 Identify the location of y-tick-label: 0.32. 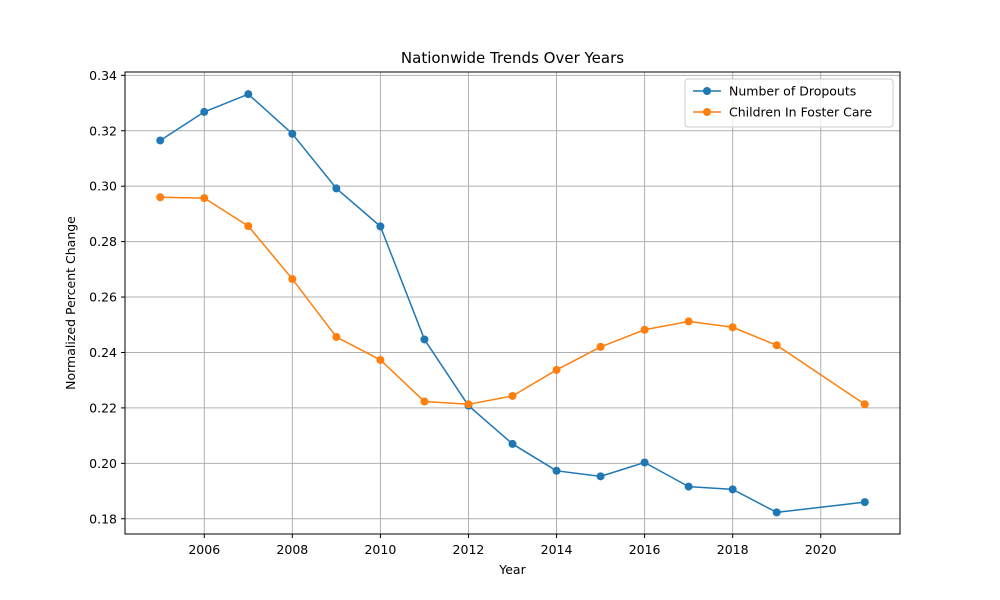
(103, 130).